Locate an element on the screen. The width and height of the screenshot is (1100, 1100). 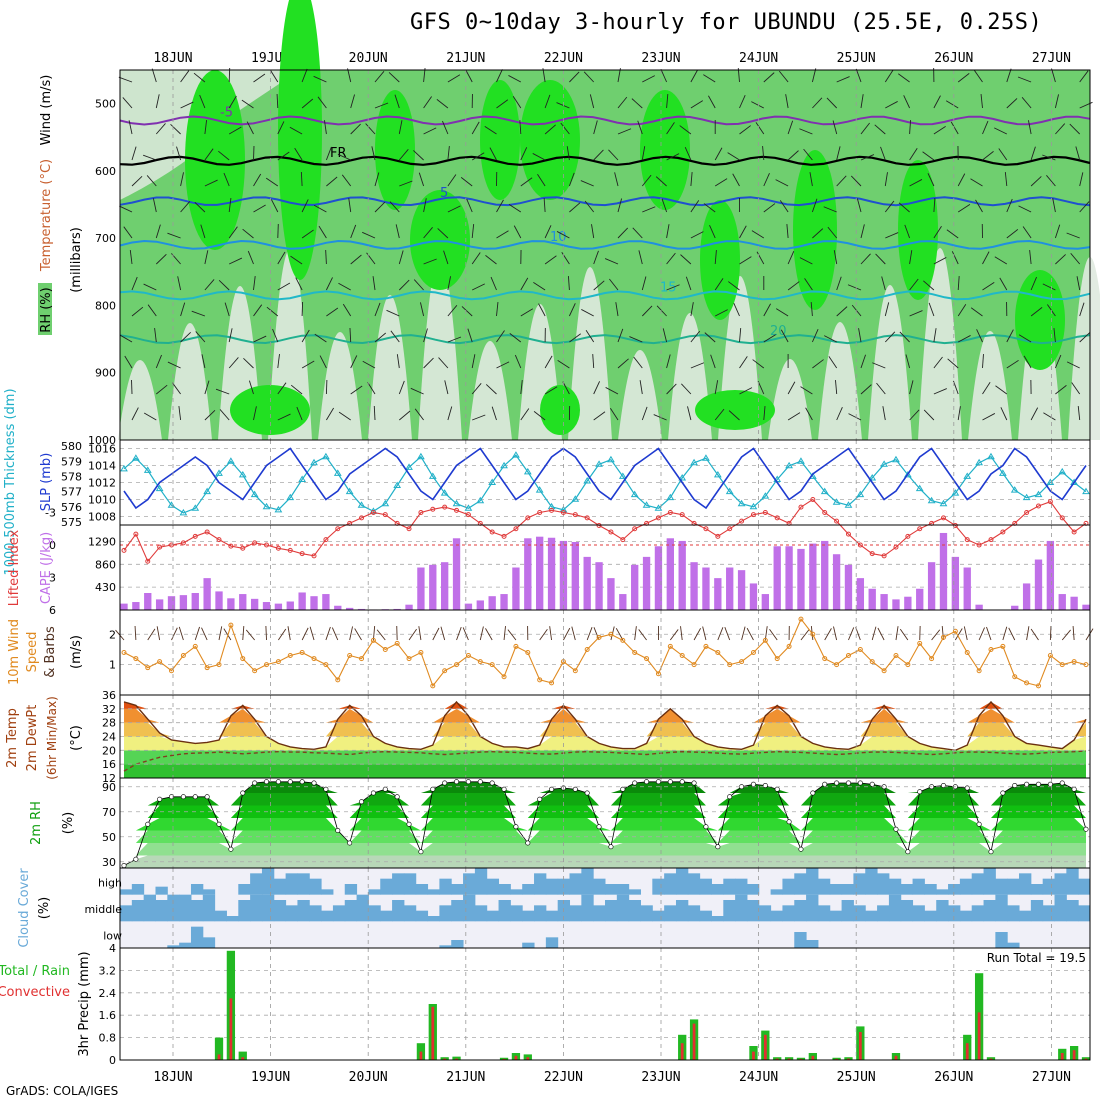
isotherm-label: 10 is located at coordinates (558, 237).